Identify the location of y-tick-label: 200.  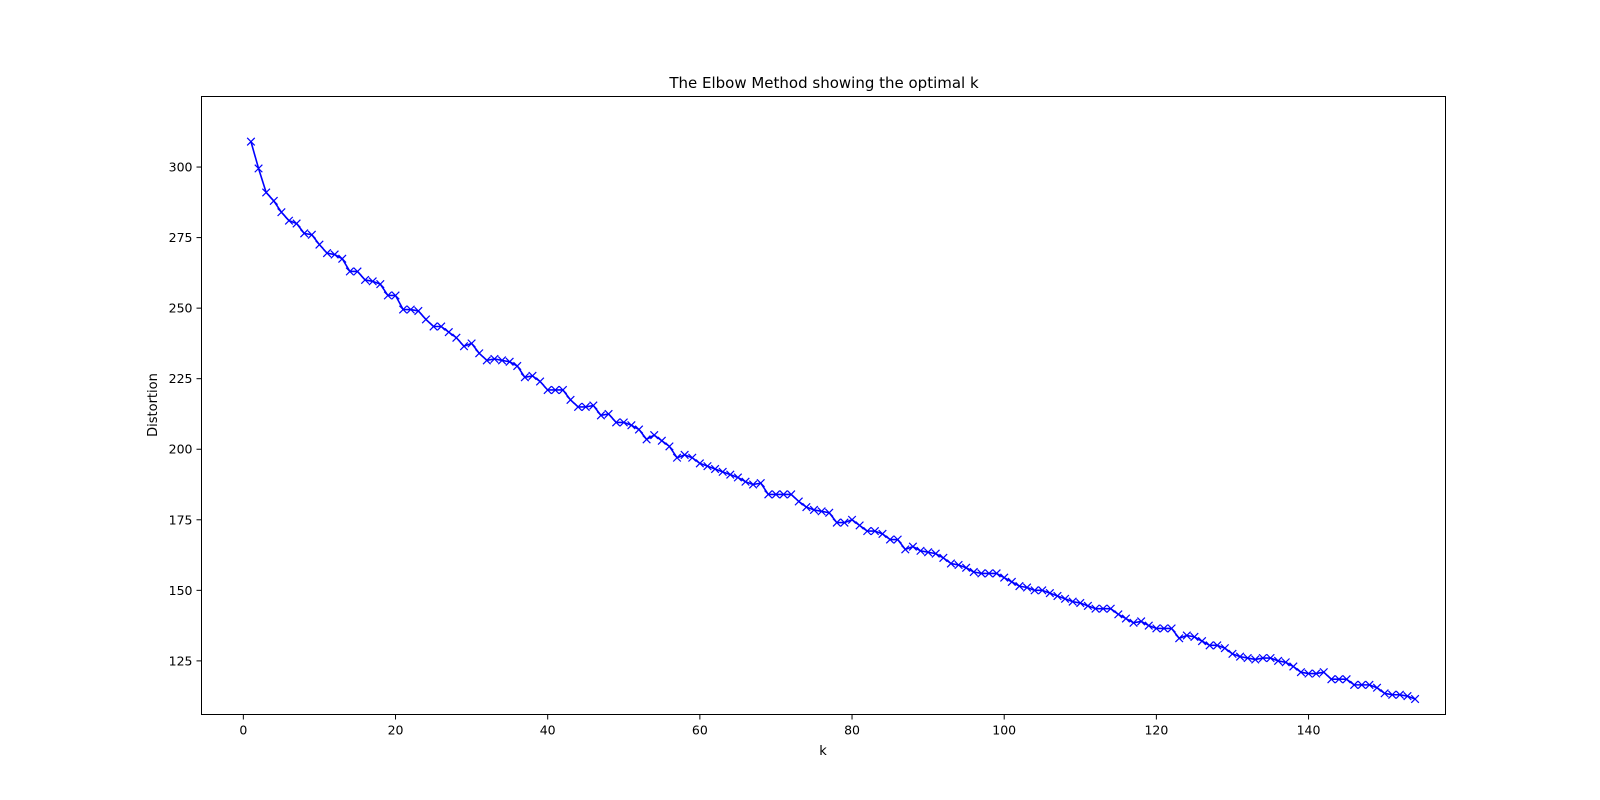
(181, 449).